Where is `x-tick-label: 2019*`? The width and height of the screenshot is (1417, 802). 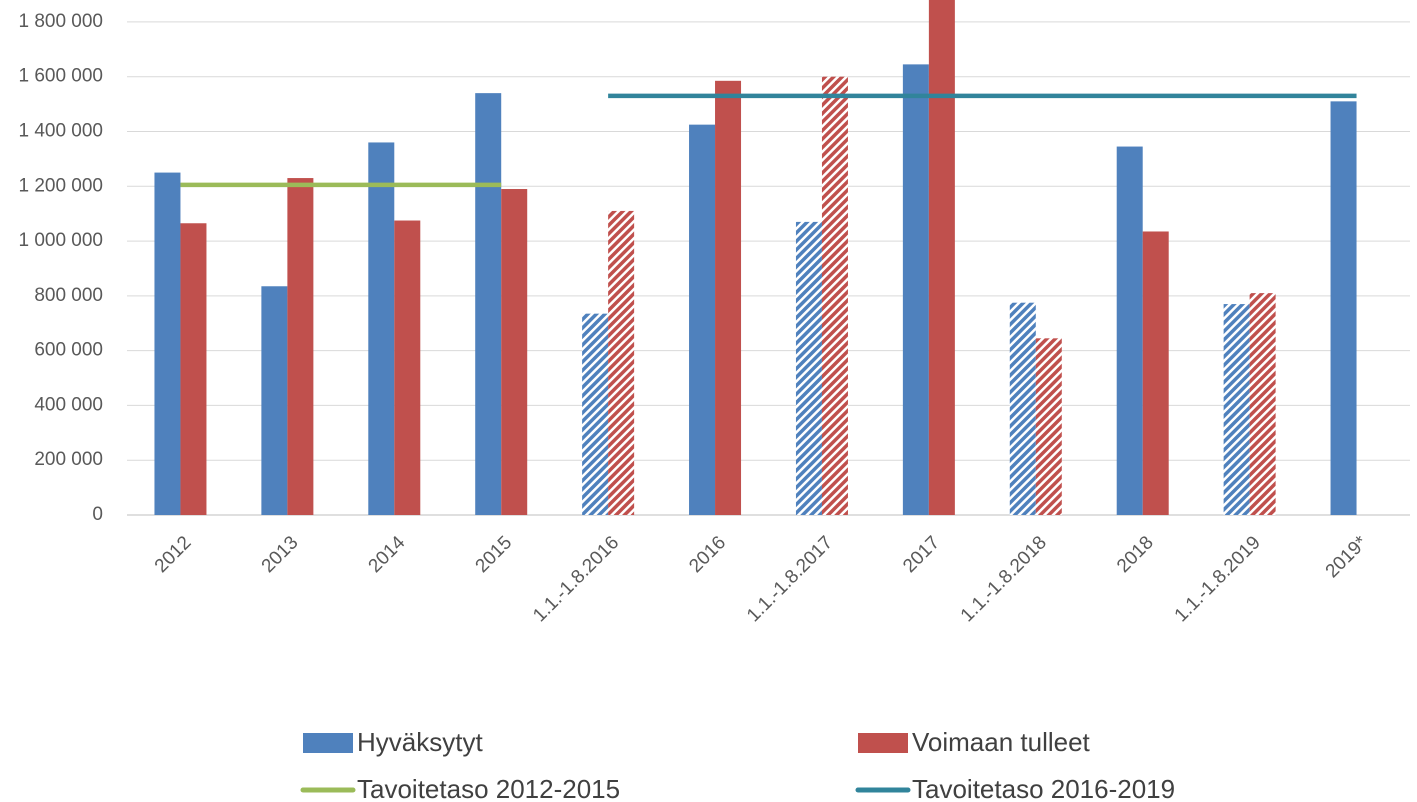 x-tick-label: 2019* is located at coordinates (1347, 557).